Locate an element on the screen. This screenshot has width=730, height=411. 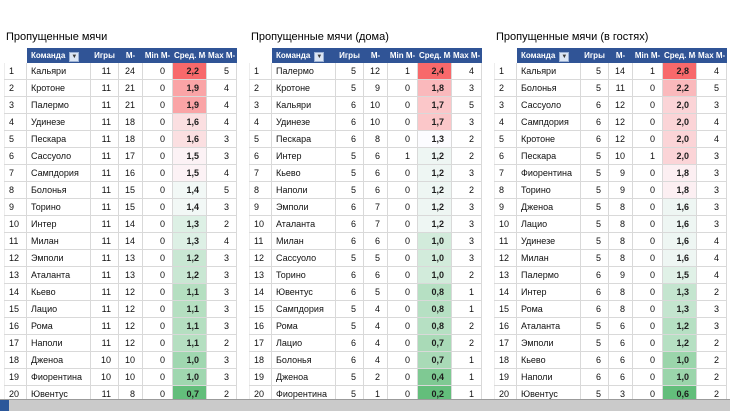
cell-goals-against: 15 is located at coordinates (130, 190).